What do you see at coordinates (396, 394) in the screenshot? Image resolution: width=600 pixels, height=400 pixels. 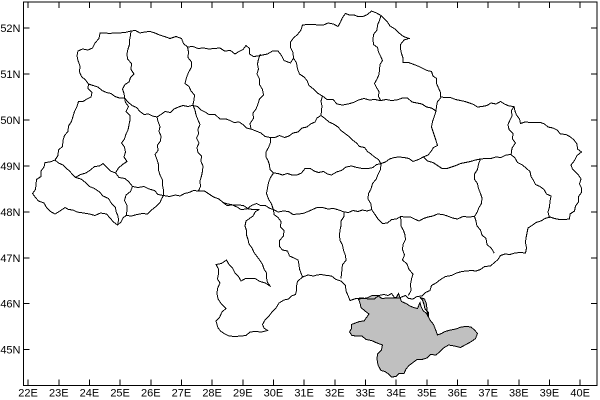 I see `x-tick-label: 34E` at bounding box center [396, 394].